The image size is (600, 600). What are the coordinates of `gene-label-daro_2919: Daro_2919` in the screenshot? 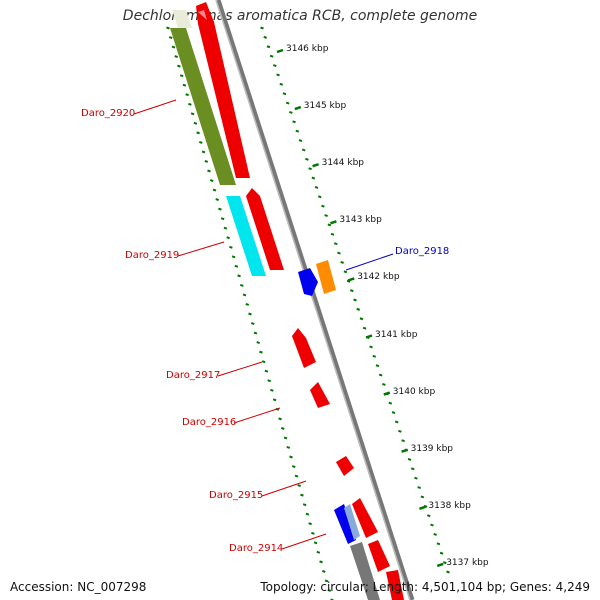 It's located at (152, 255).